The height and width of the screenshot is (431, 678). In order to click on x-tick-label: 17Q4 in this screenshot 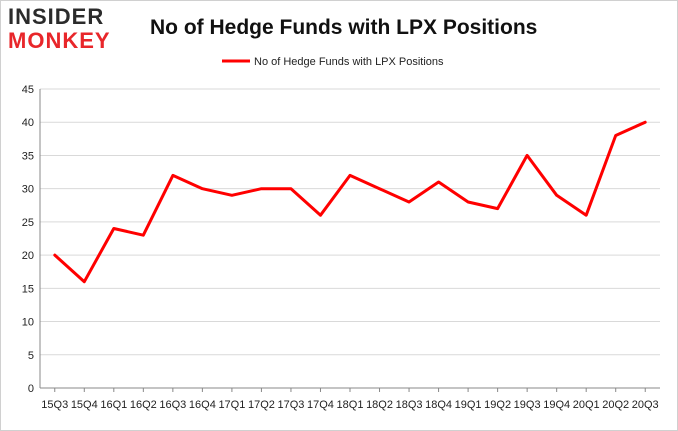, I will do `click(320, 405)`.